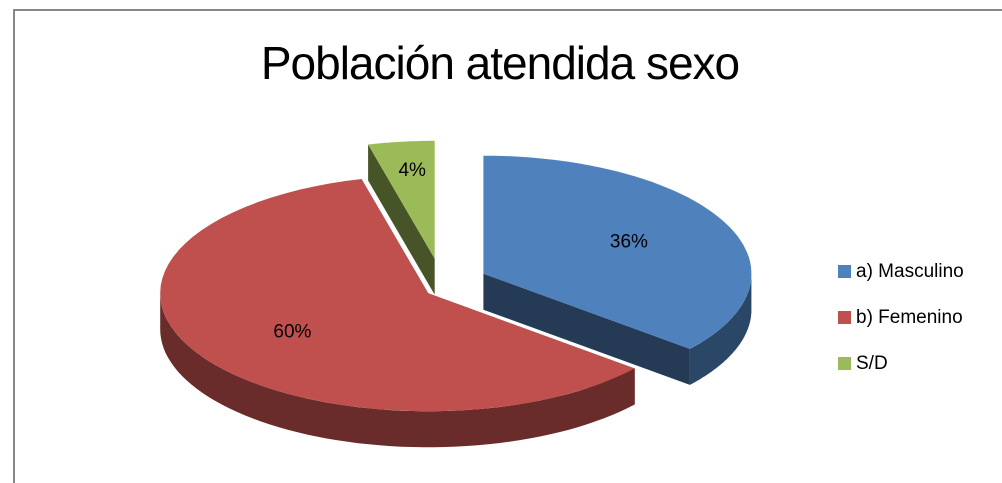  Describe the element at coordinates (720, 329) in the screenshot. I see `slice-wall` at that location.